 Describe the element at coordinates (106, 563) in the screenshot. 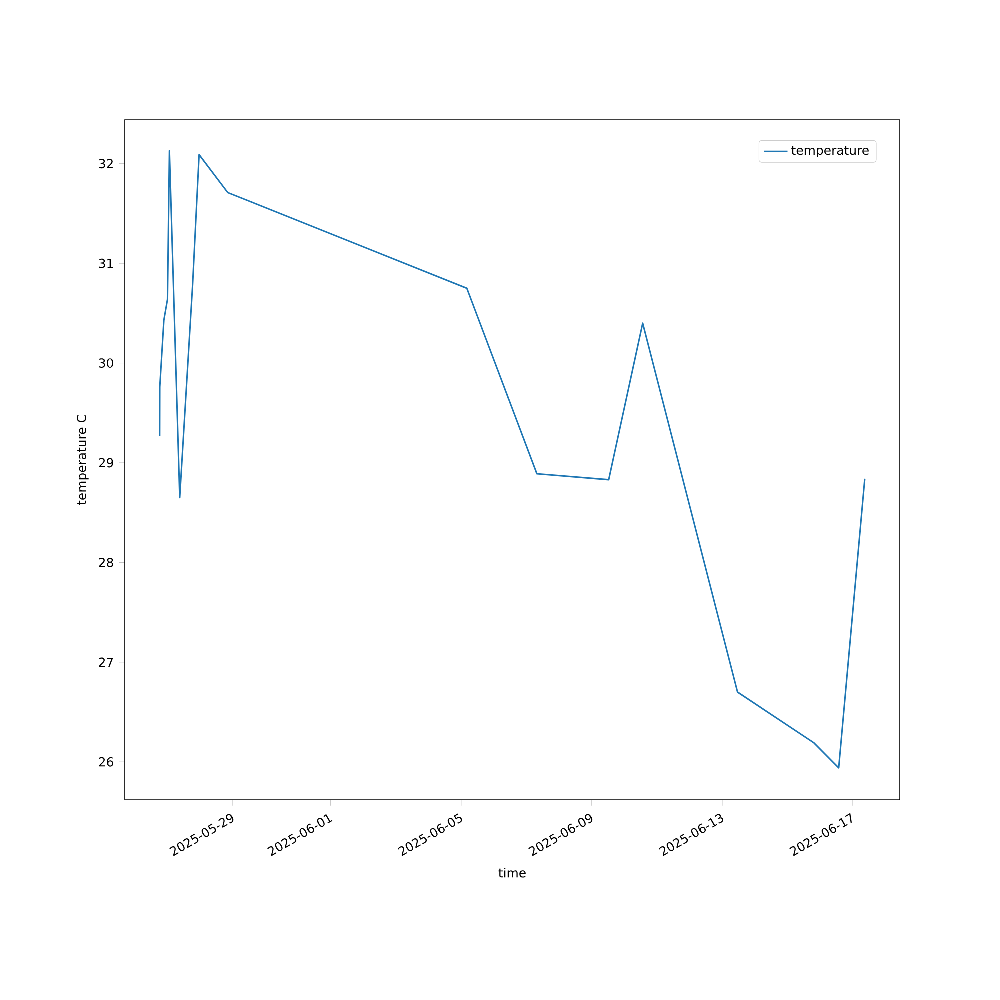

I see `y-tick-label: 28` at that location.